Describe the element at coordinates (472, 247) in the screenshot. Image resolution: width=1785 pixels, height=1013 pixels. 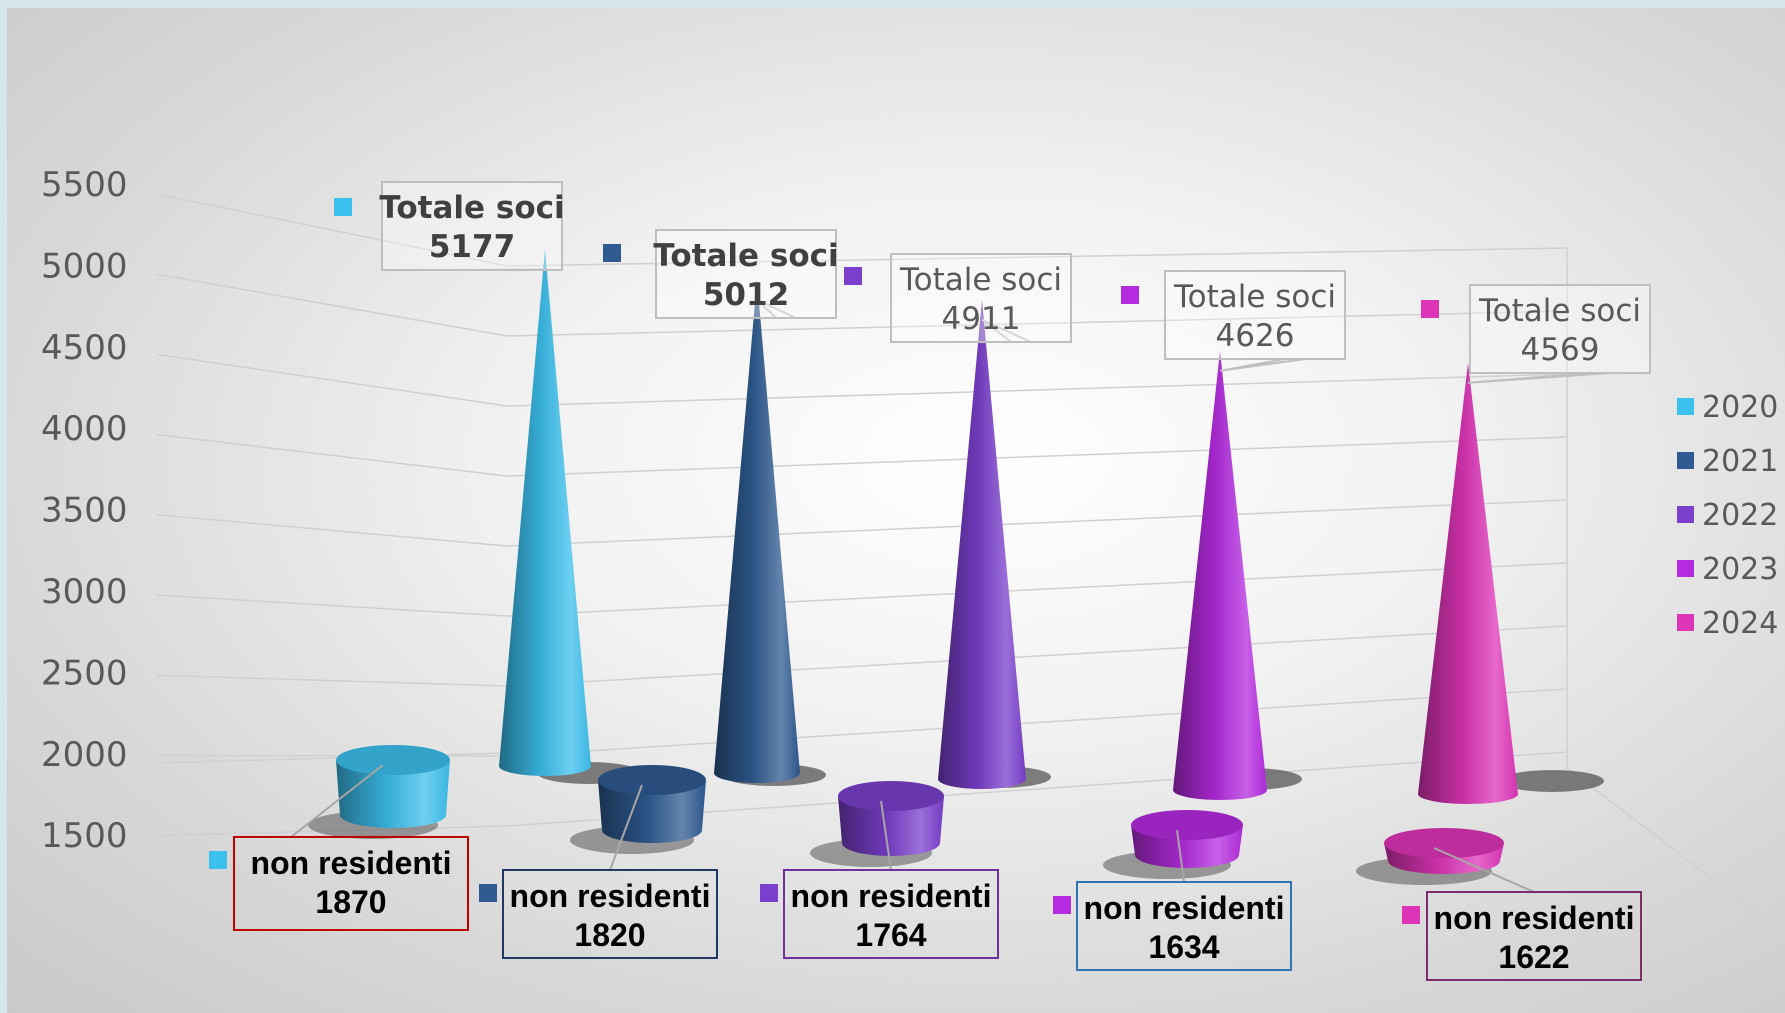
I see `label-value: 5177` at that location.